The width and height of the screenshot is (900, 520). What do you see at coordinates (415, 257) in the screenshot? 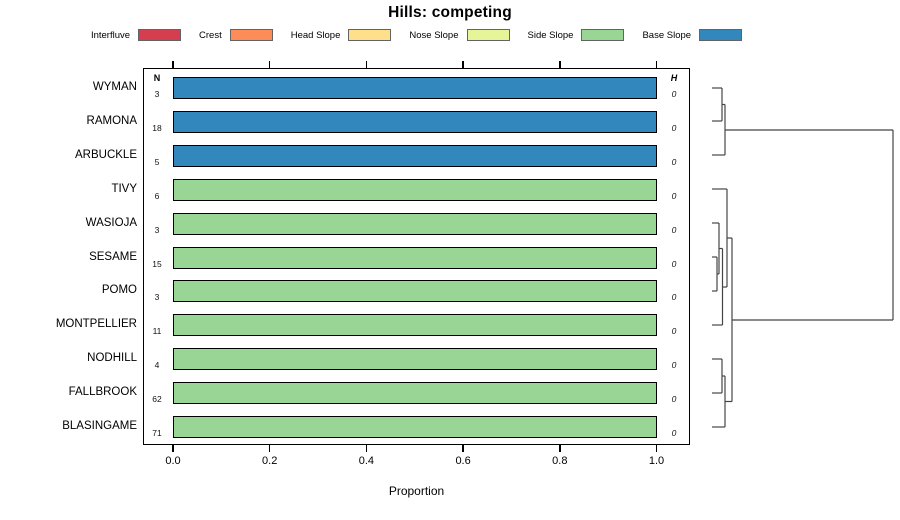
I see `bar-sesame-side-slope` at bounding box center [415, 257].